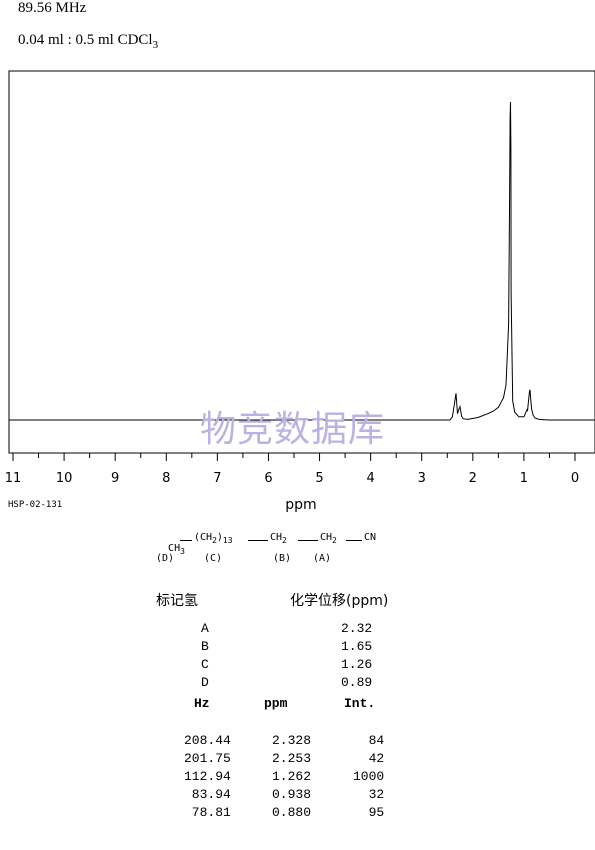  Describe the element at coordinates (357, 664) in the screenshot. I see `assignment-shift: 1.26` at that location.